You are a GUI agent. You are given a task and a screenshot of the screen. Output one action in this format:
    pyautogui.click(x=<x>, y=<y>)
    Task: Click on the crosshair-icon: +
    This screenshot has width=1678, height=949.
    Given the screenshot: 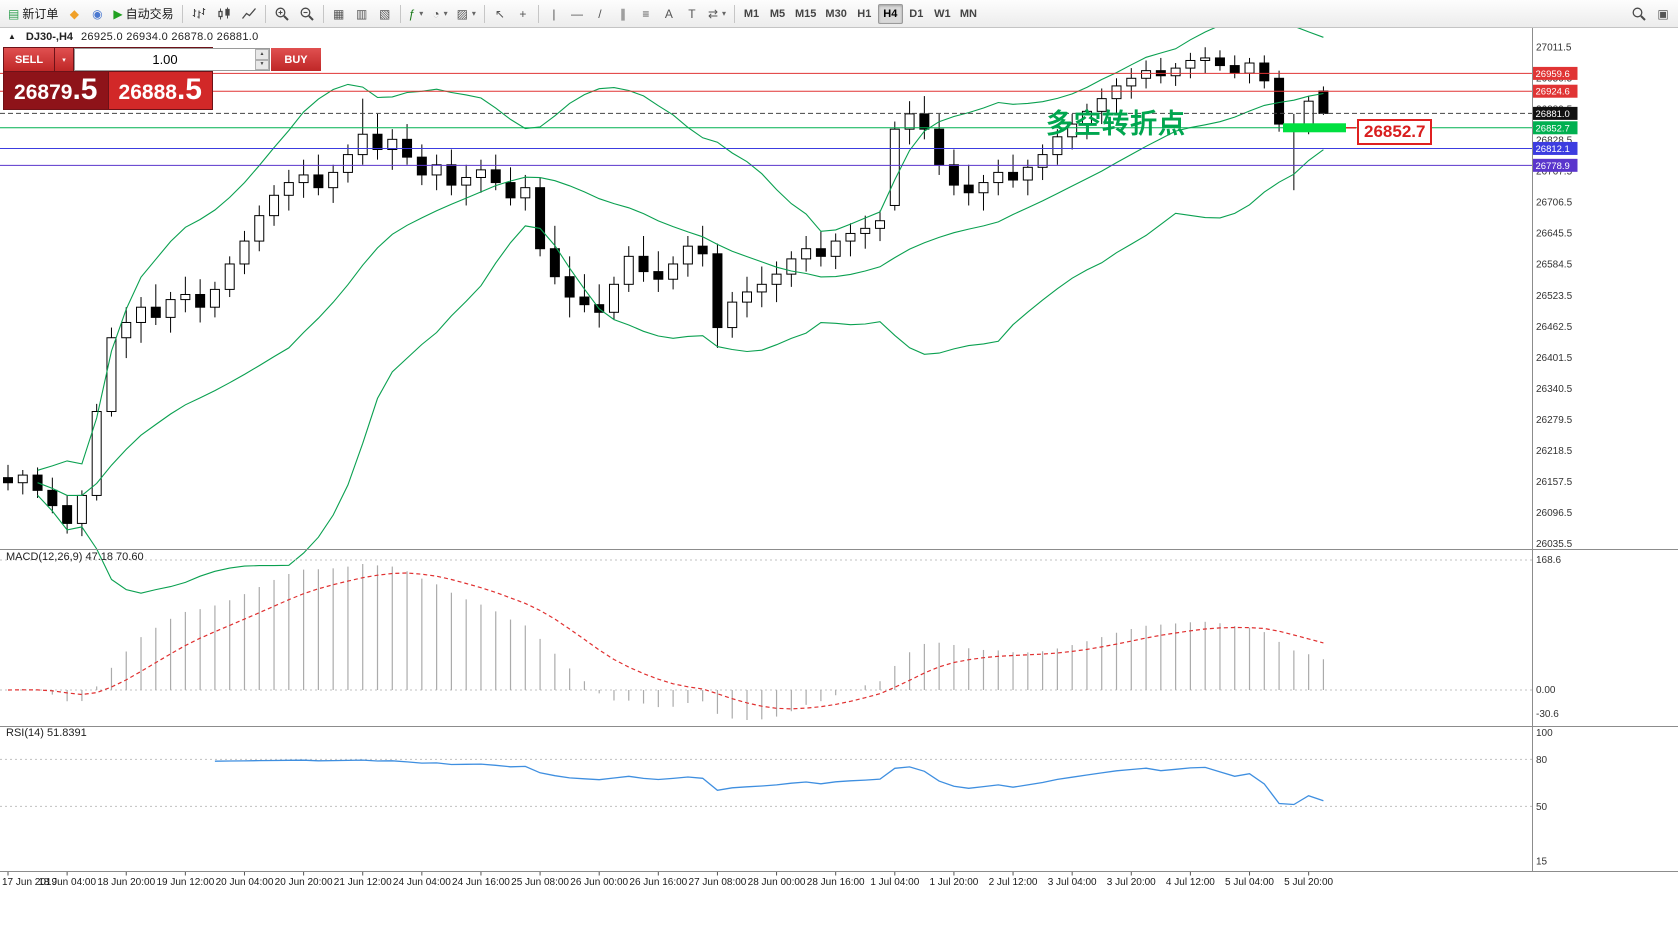 What is the action you would take?
    pyautogui.click(x=523, y=13)
    